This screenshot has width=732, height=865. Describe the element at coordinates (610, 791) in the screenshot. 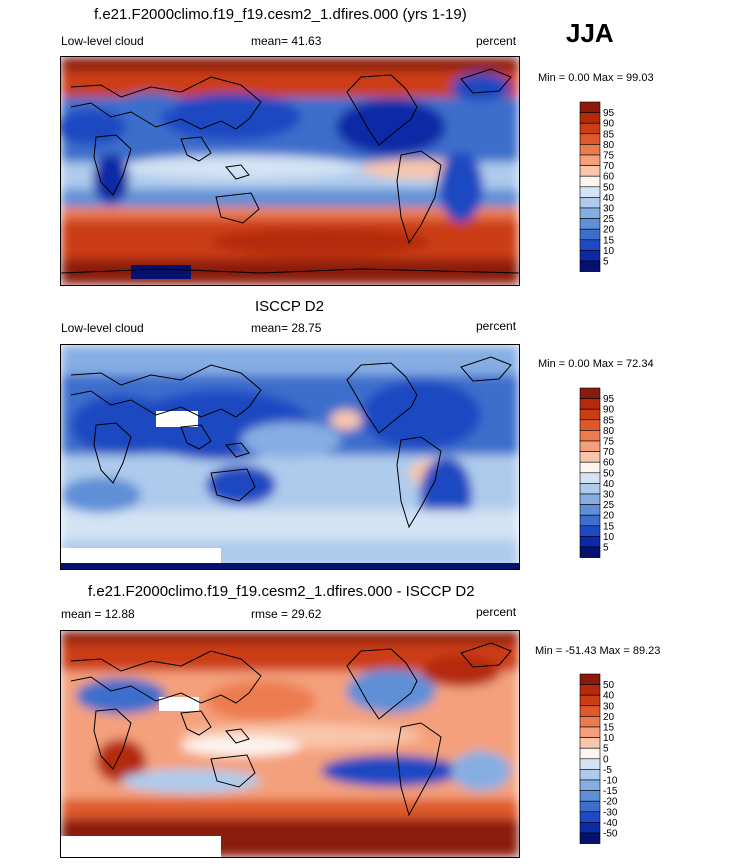

I see `colorbar-tick-label: -15` at that location.